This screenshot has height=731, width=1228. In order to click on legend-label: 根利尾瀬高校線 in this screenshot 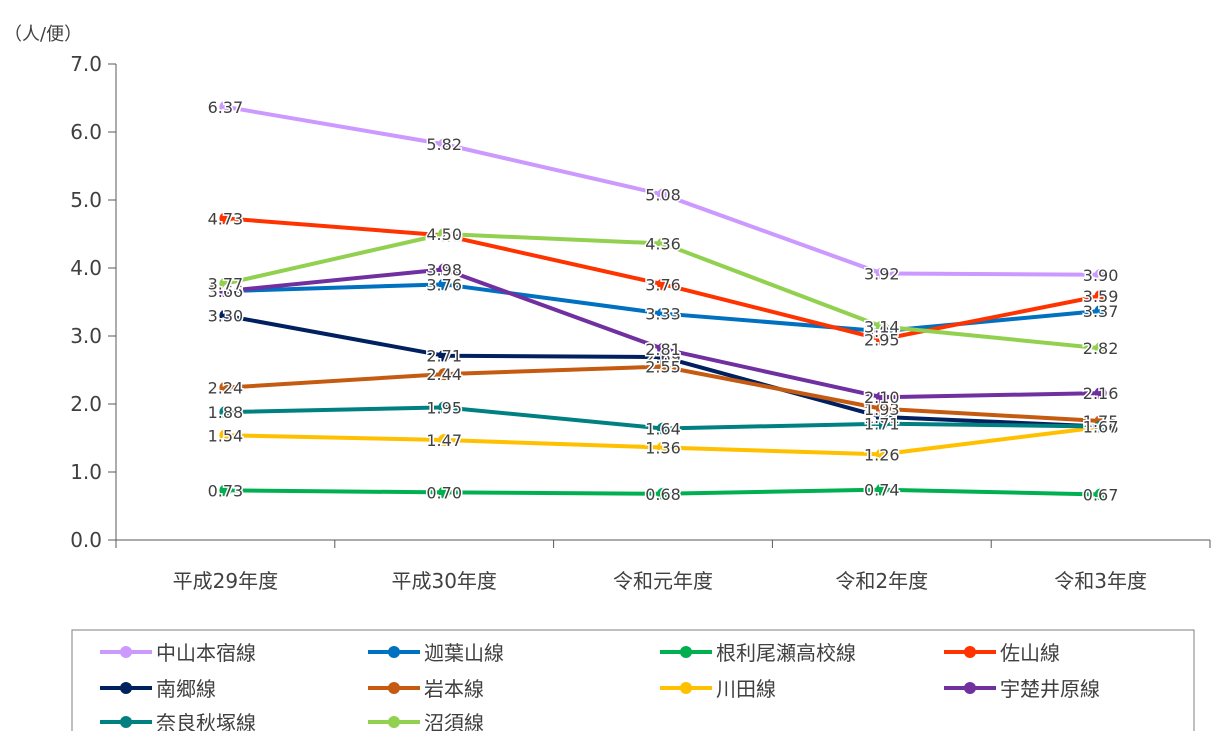, I will do `click(786, 653)`.